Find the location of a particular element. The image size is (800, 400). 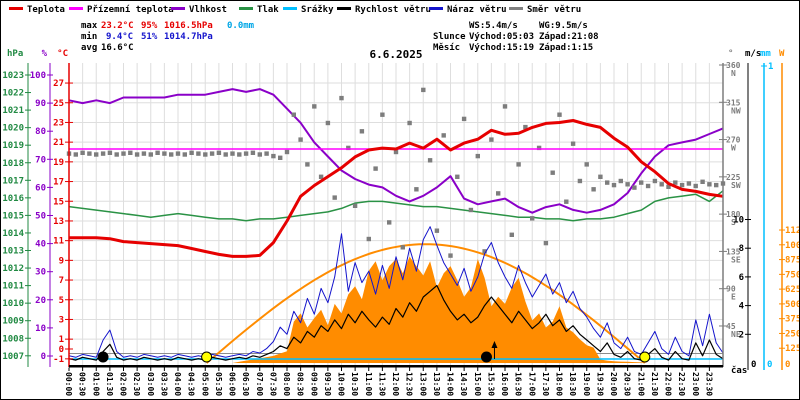

axis-deg-label: 135 is located at coordinates (733, 251).